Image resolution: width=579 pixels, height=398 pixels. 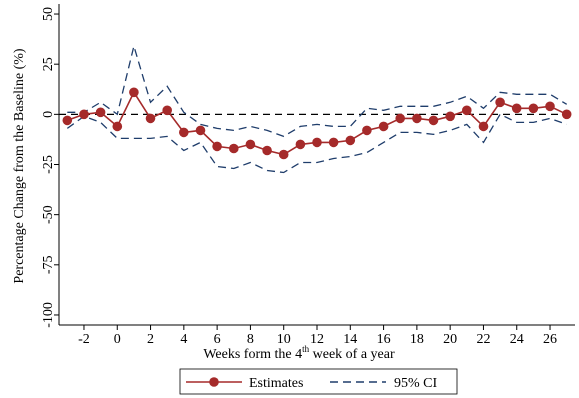 I want to click on x-tick-label: 20, so click(x=450, y=339).